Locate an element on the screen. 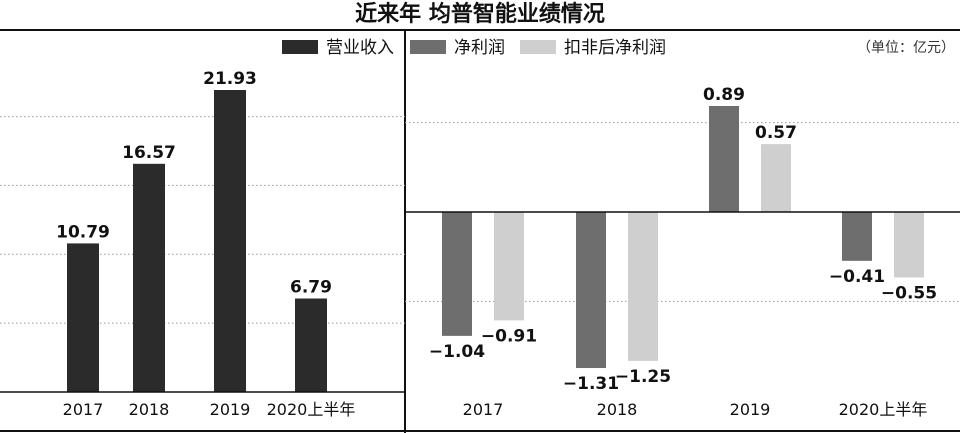  legend-swatch-net-profit-adjusted is located at coordinates (538, 47).